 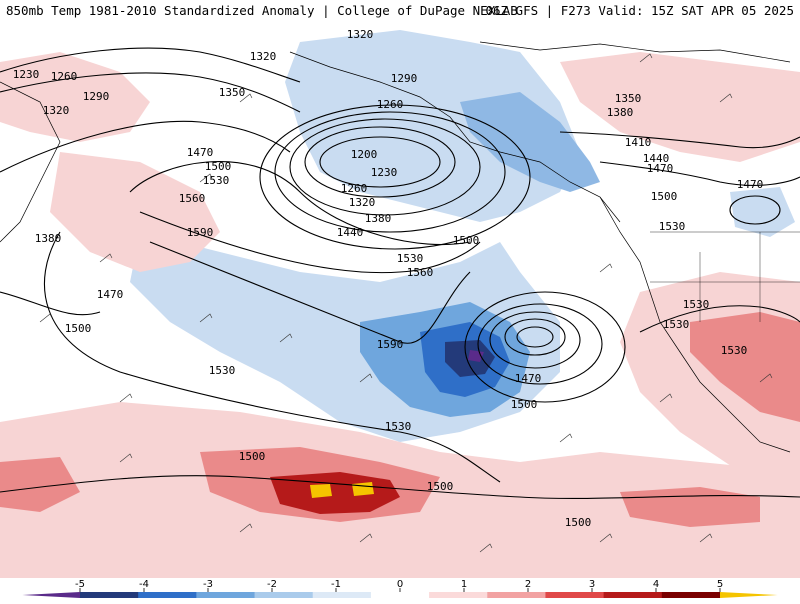 I want to click on colorbar-svg: -5 -4 -3 -2 -1 0 1 2 3 4 5, so click(x=400, y=588).